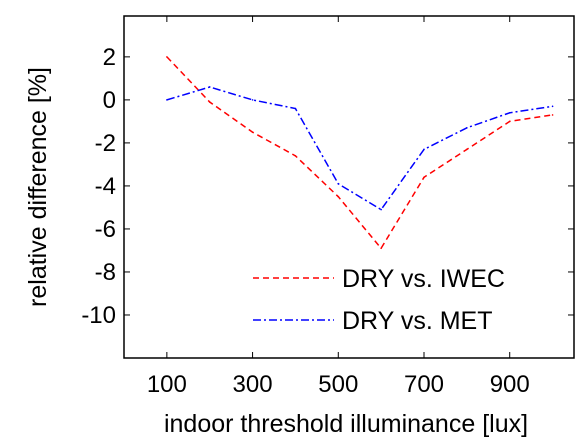 This screenshot has width=578, height=443. Describe the element at coordinates (105, 272) in the screenshot. I see `y-tick-label: -8` at that location.